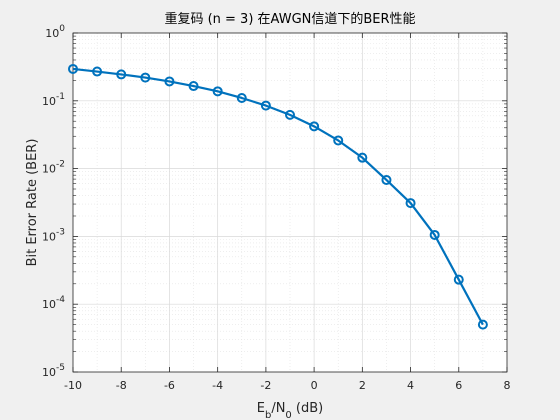 The width and height of the screenshot is (560, 420). I want to click on y-tick-labels: 10⁰ 10⁻¹ 10⁻² 10⁻³ 10⁻⁴ 10⁻⁵, so click(53, 201).